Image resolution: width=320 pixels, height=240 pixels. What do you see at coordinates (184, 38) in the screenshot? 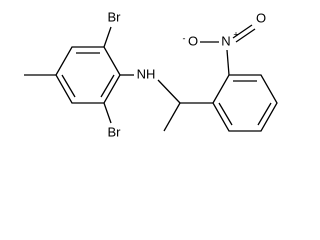
I see `atom-charge: -` at bounding box center [184, 38].